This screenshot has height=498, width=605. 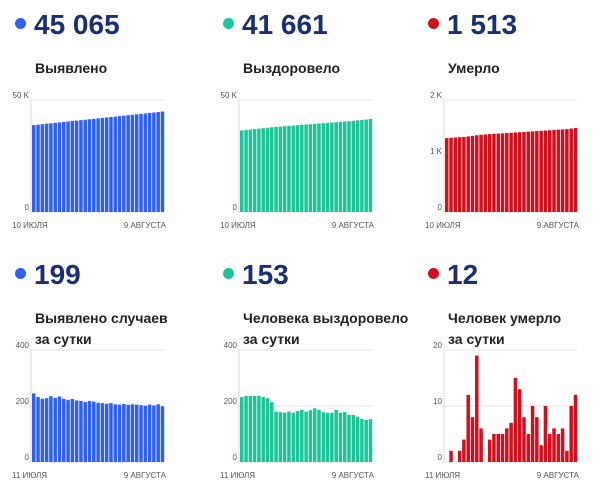 What do you see at coordinates (265, 274) in the screenshot?
I see `stat-number: 153` at bounding box center [265, 274].